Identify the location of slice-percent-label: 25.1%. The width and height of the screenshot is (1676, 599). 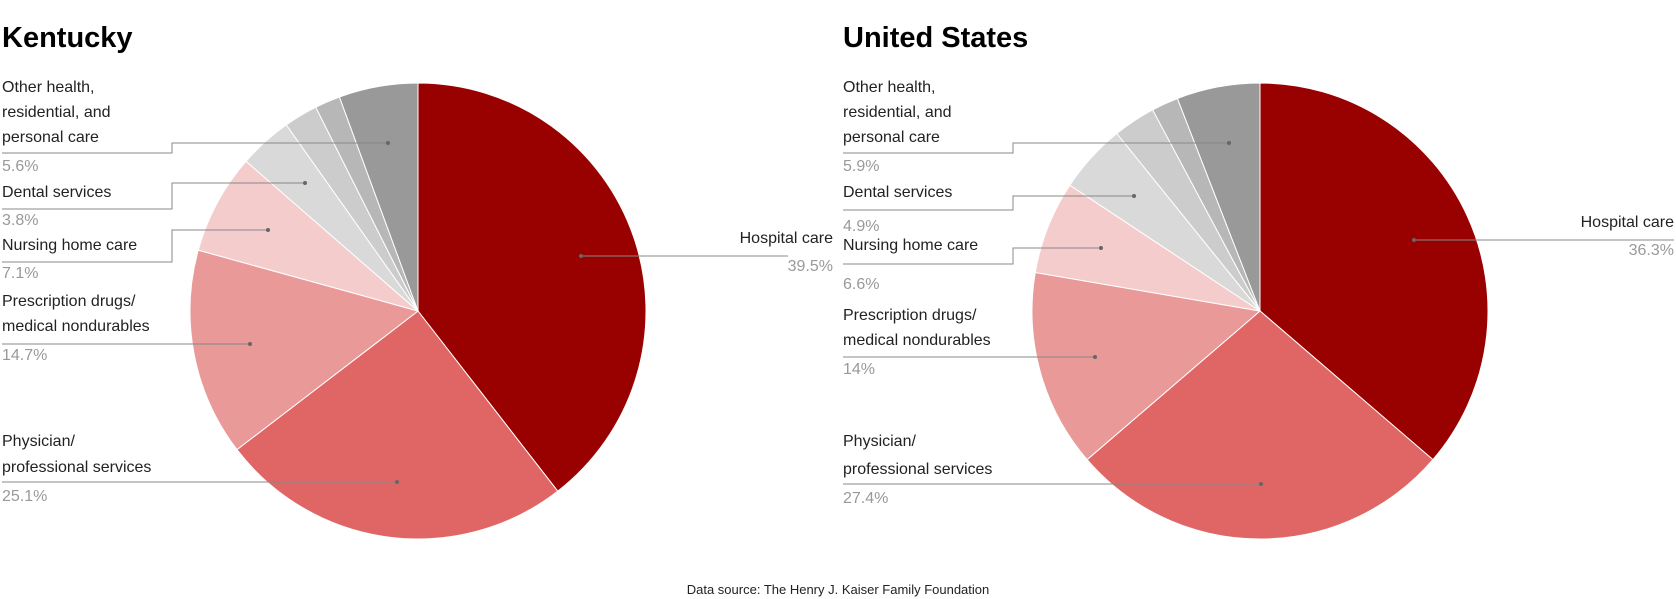
(24, 496).